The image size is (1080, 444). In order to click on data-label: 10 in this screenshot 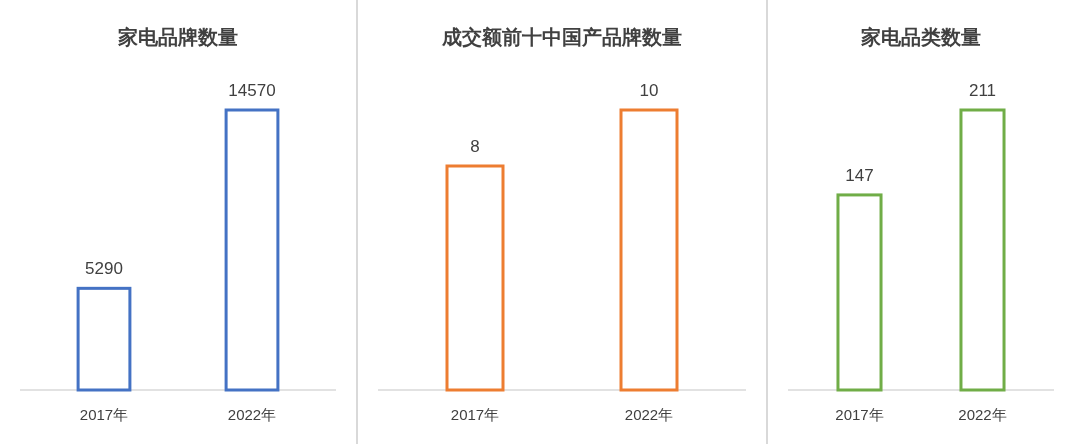, I will do `click(649, 90)`.